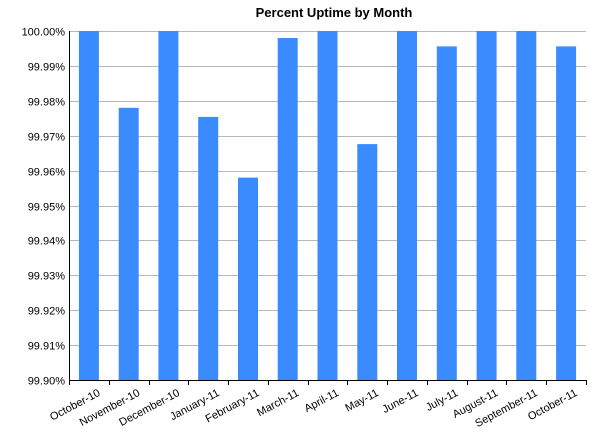 The height and width of the screenshot is (446, 600). I want to click on y-tick-label: 99.97%, so click(47, 138).